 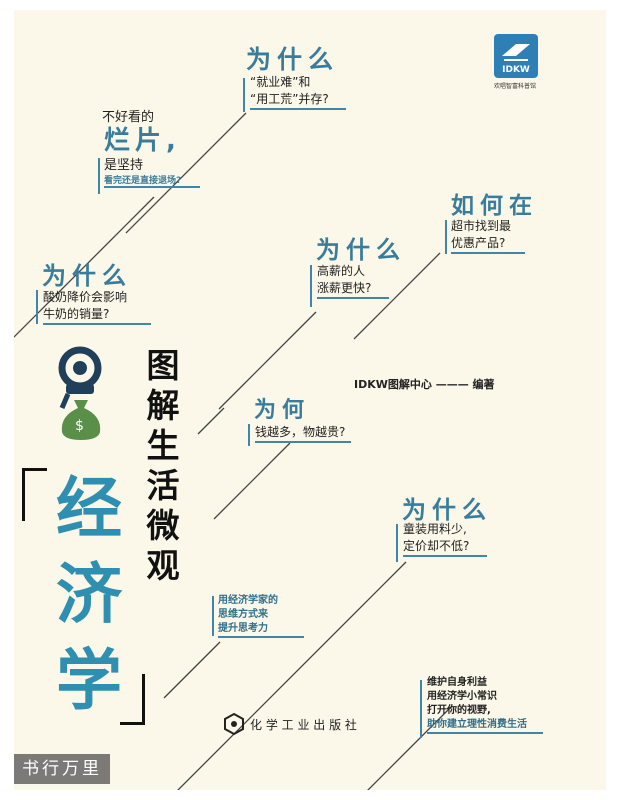 I want to click on q5-text: 酸奶降价会影响 牛奶的销量?, so click(x=97, y=307).